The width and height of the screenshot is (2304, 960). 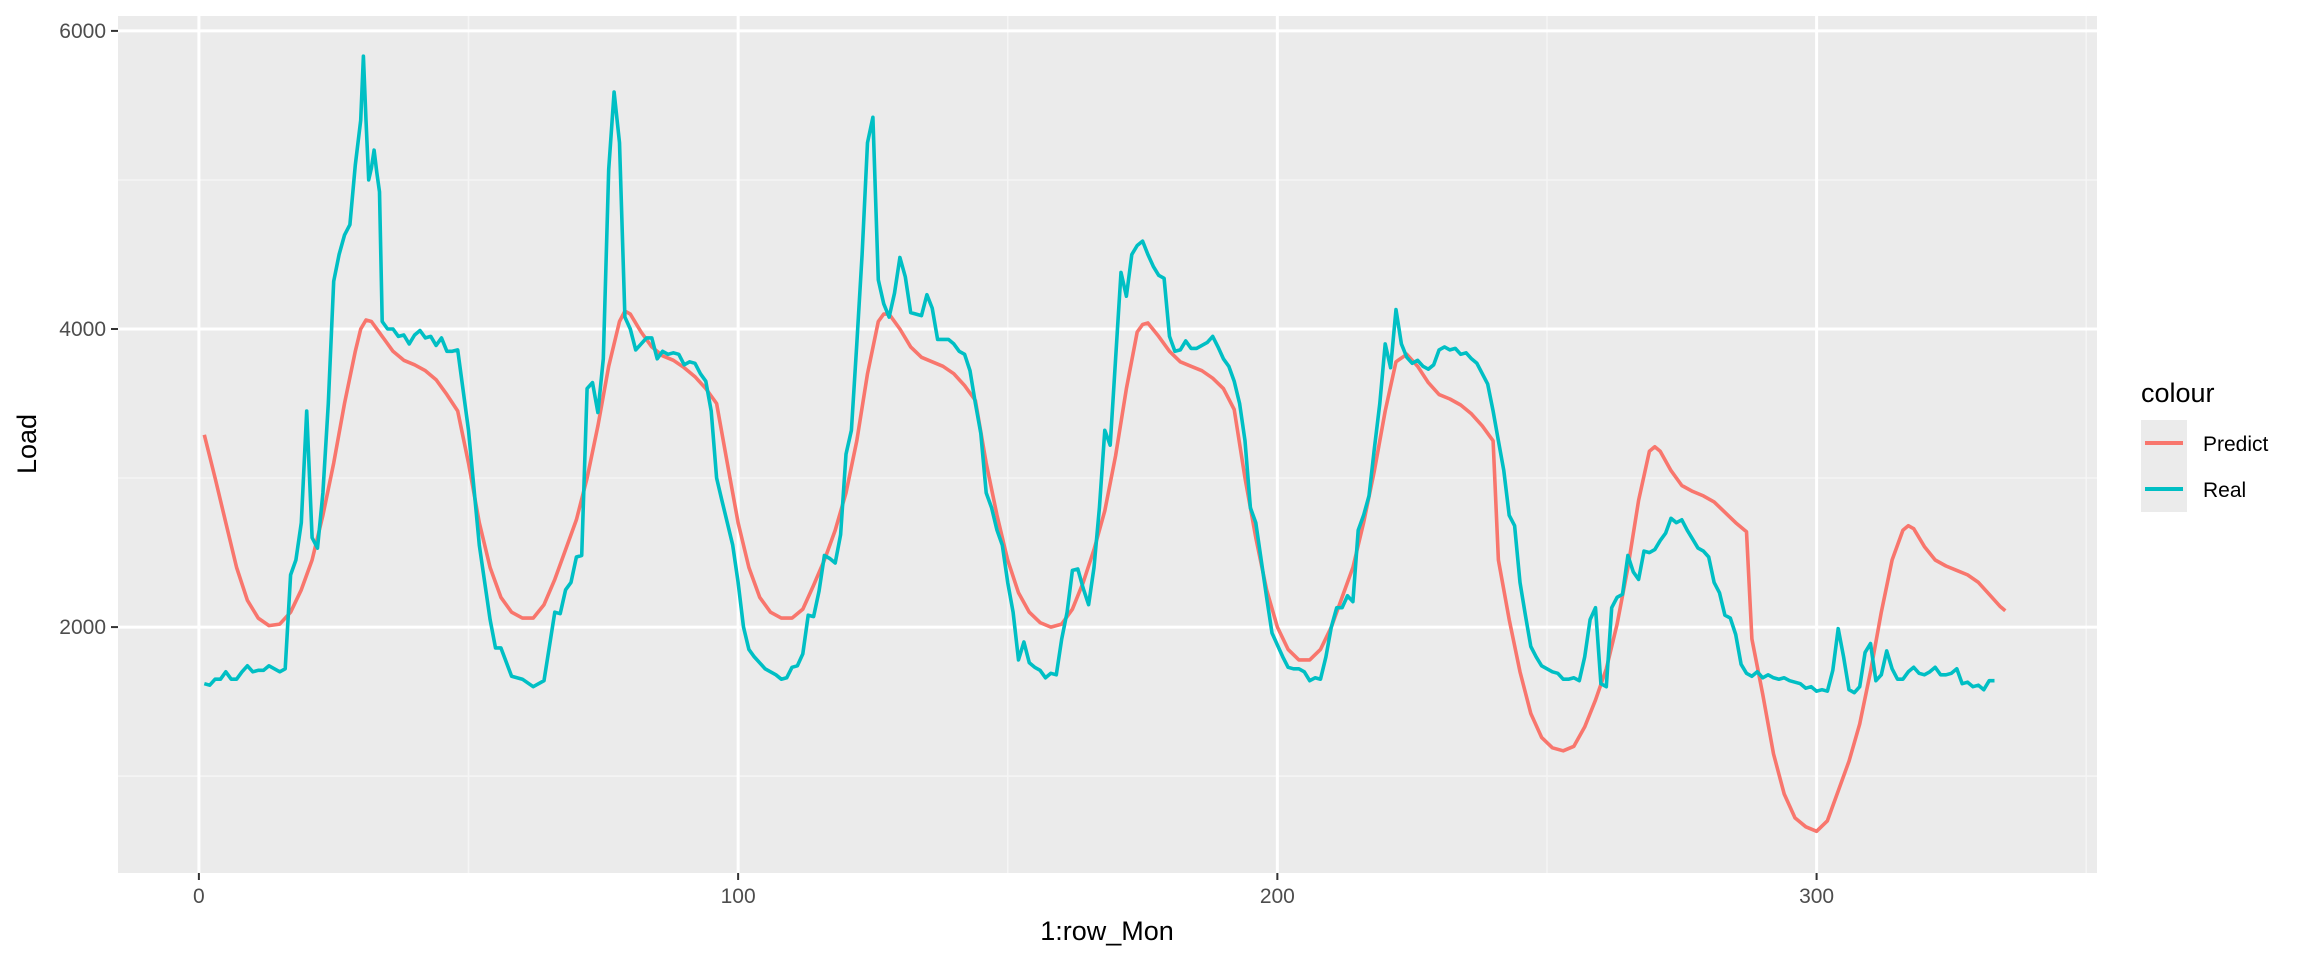 I want to click on x-tick-label: 300, so click(x=1816, y=896).